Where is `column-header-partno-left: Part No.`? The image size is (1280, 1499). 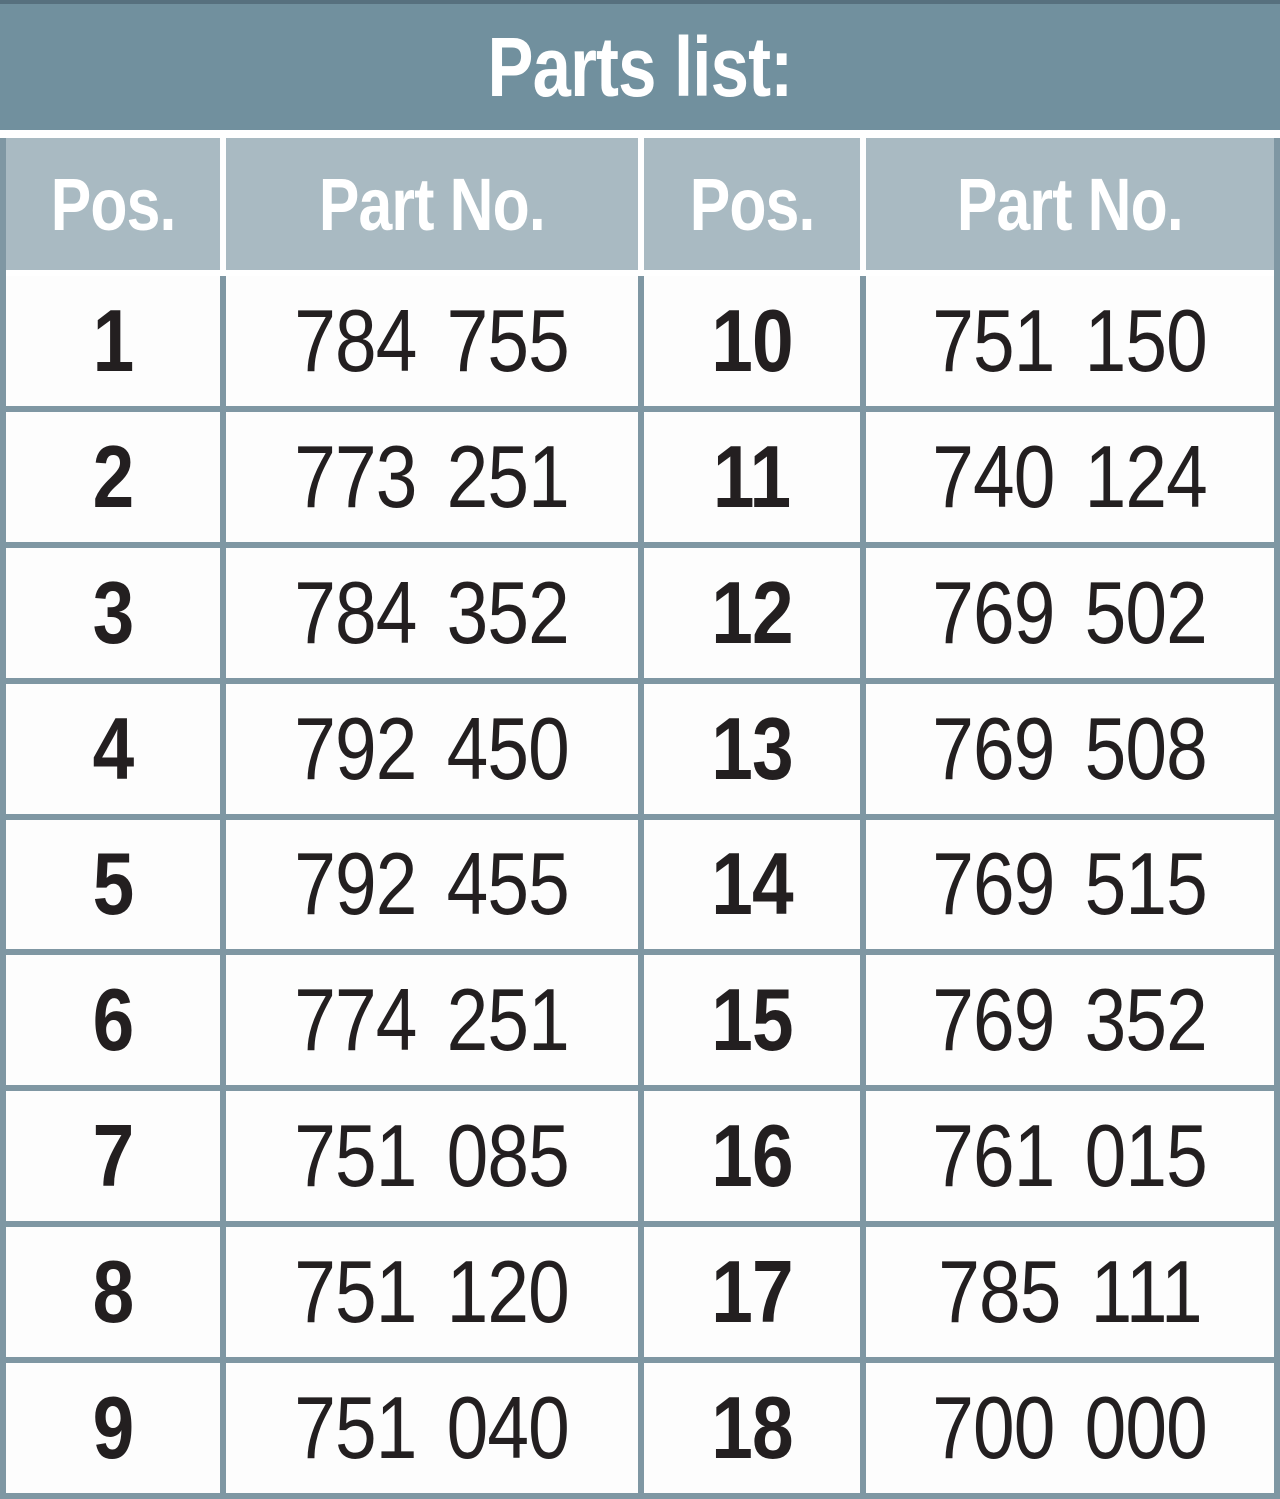
column-header-partno-left: Part No. is located at coordinates (432, 204).